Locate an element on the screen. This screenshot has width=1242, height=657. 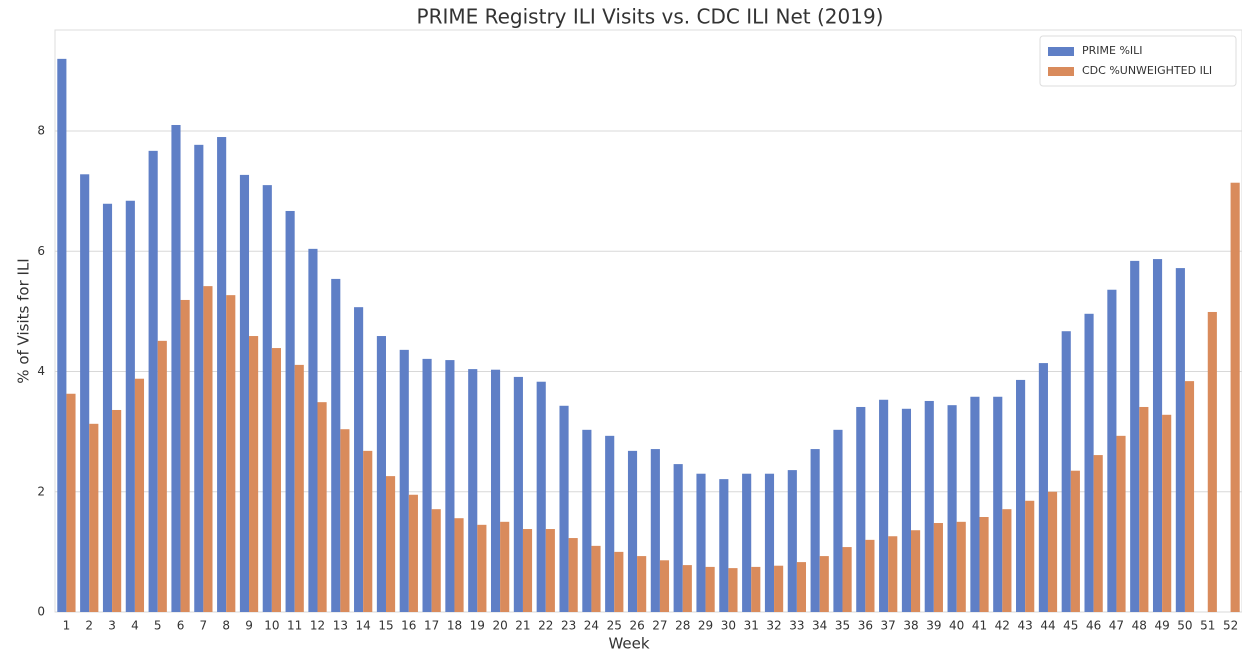
y-tick-label: 6 is located at coordinates (41, 251).